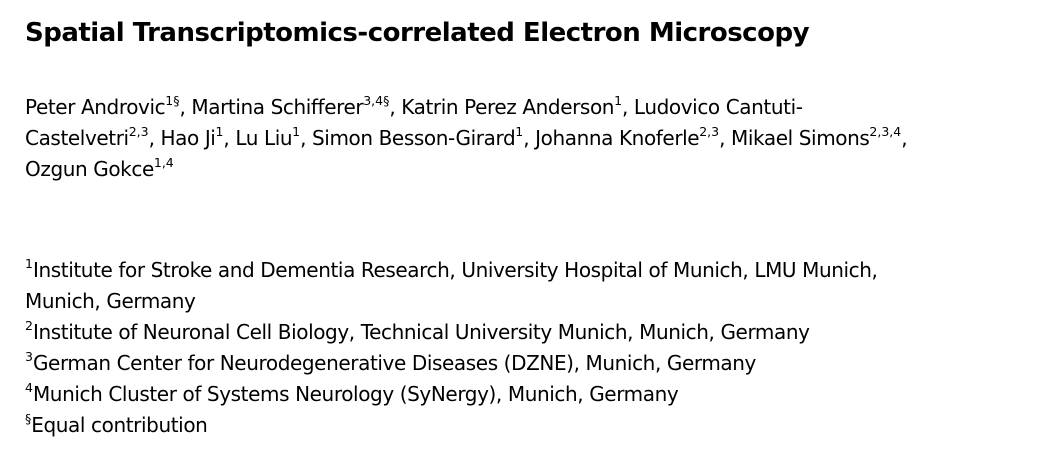 The image size is (1058, 464). What do you see at coordinates (258, 138) in the screenshot?
I see `author-name: , Lu Liu` at bounding box center [258, 138].